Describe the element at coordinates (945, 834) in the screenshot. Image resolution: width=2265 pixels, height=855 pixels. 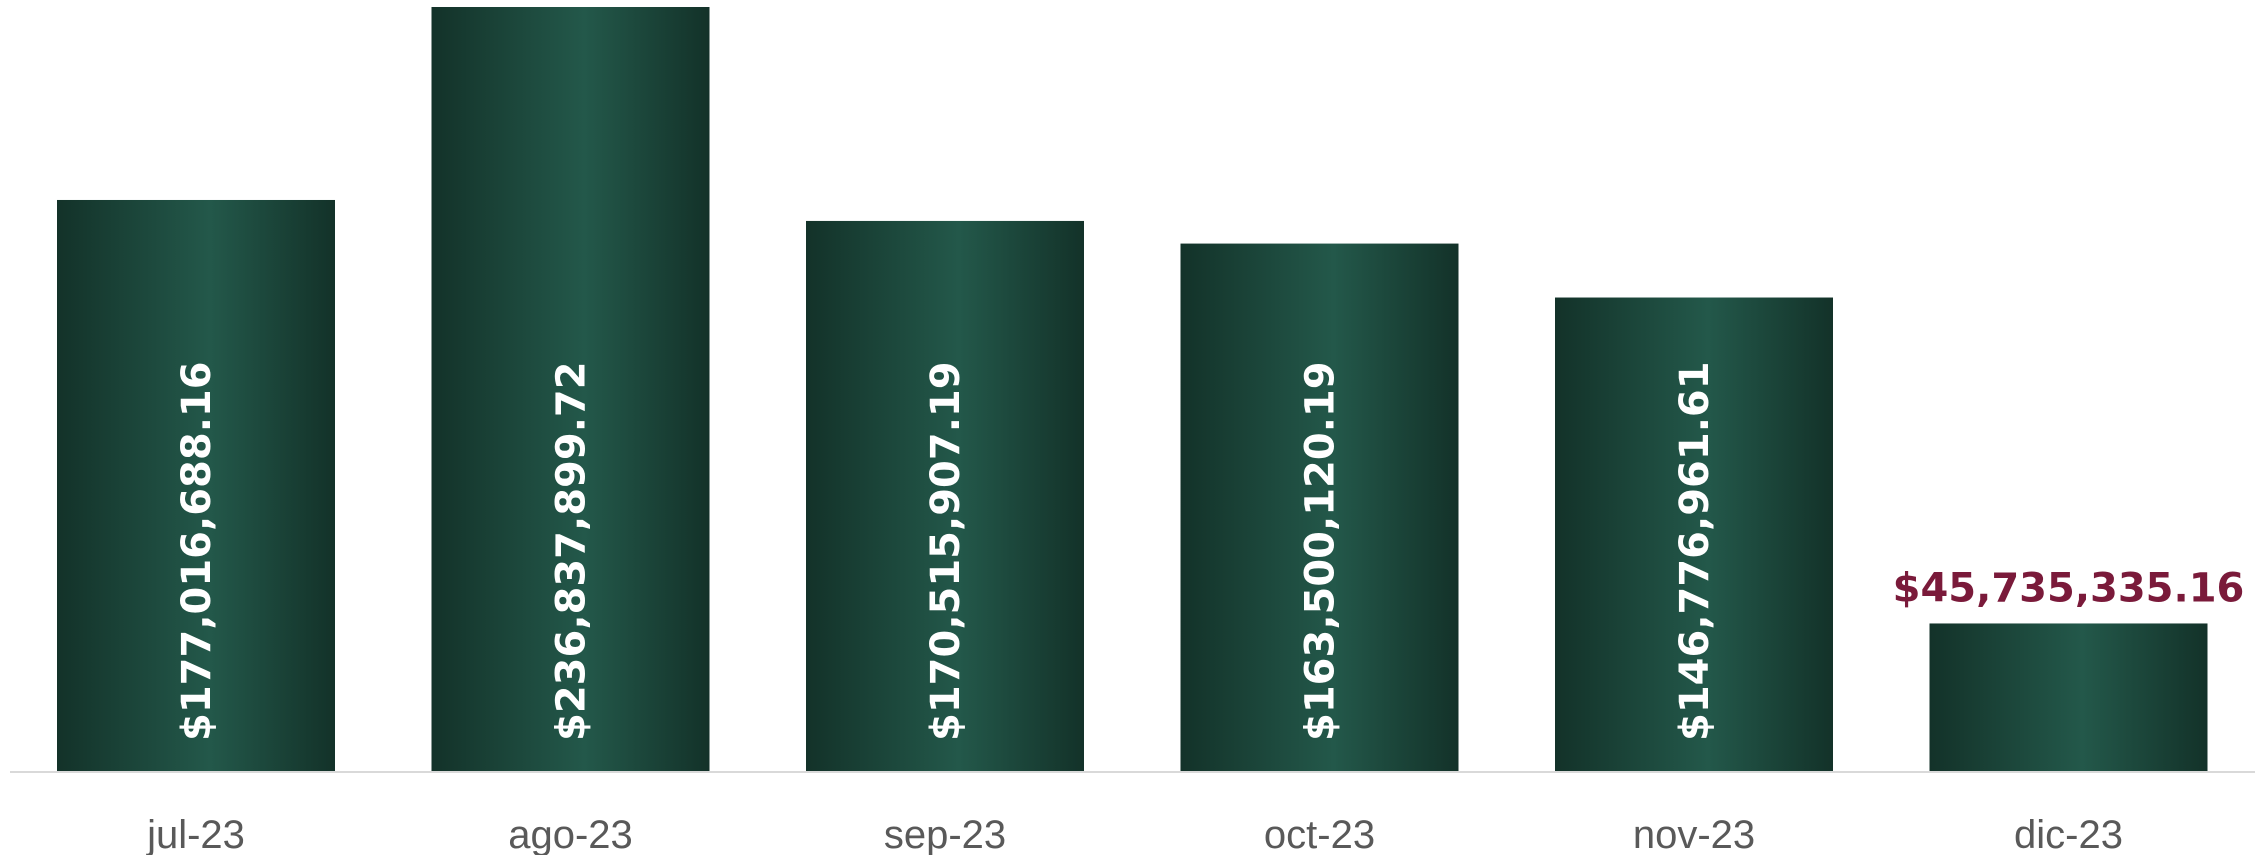
I see `x-tick-sep-23: sep-23` at that location.